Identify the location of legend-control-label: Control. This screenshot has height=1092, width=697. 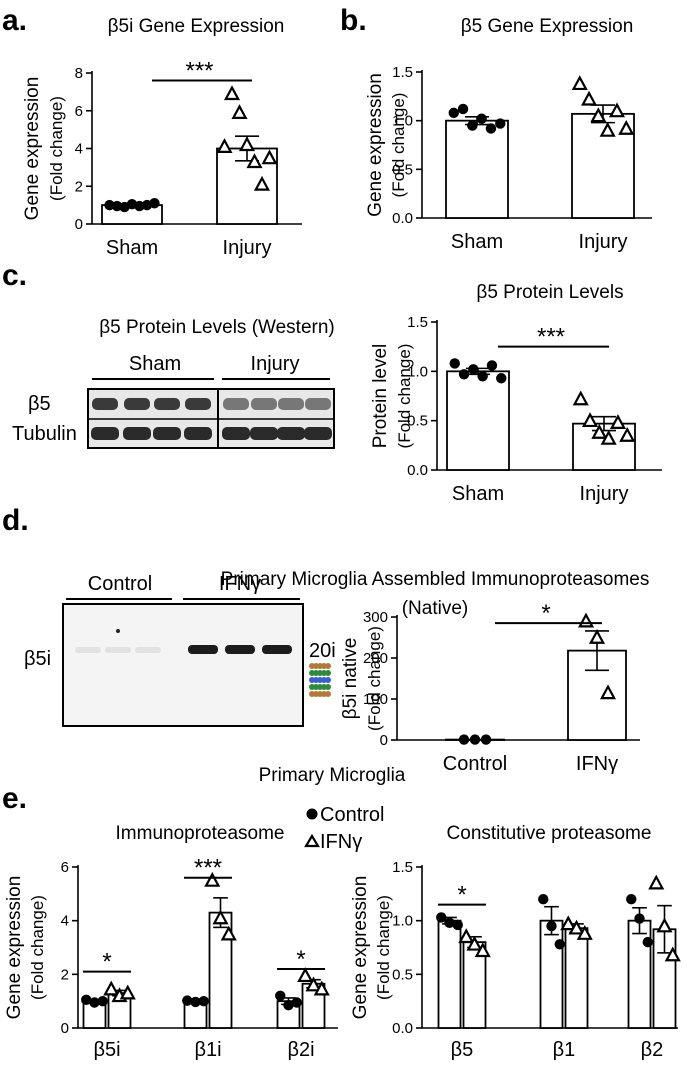
(352, 815).